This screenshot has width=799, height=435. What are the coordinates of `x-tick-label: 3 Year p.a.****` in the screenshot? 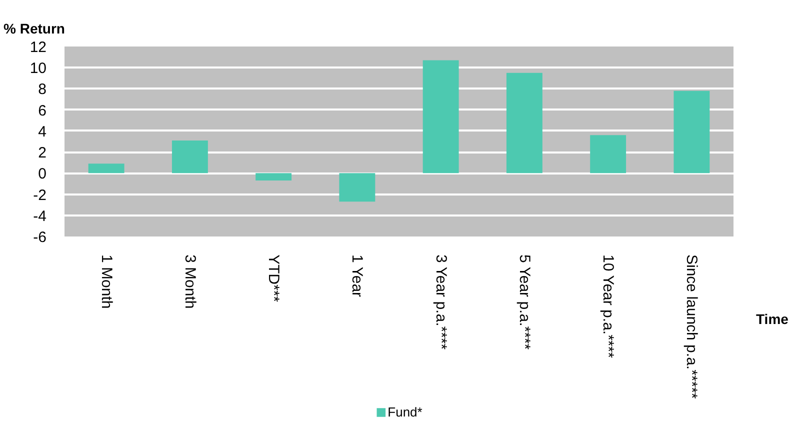 It's located at (441, 302).